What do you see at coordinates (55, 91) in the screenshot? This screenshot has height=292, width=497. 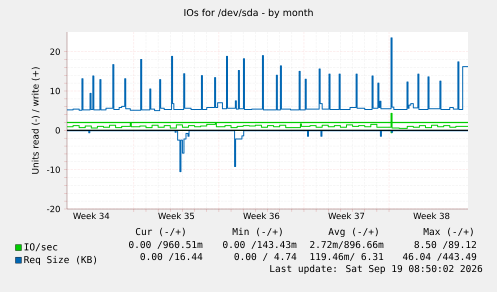 I see `y-tick-label: 10` at bounding box center [55, 91].